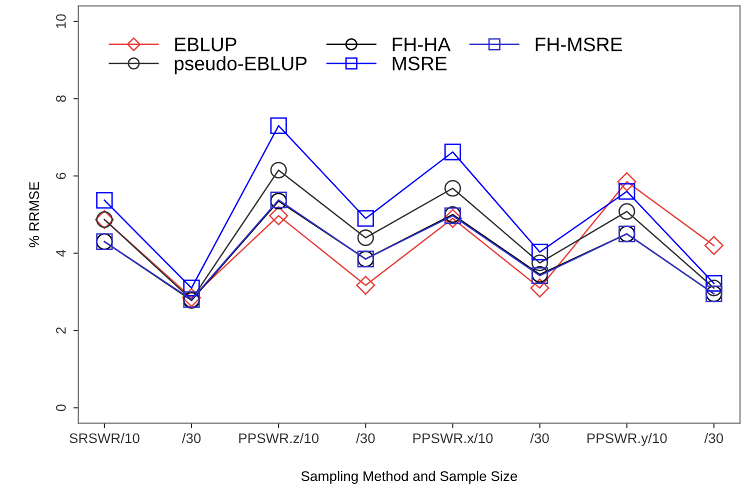 The image size is (746, 495). I want to click on legend-label: FH-HA, so click(421, 45).